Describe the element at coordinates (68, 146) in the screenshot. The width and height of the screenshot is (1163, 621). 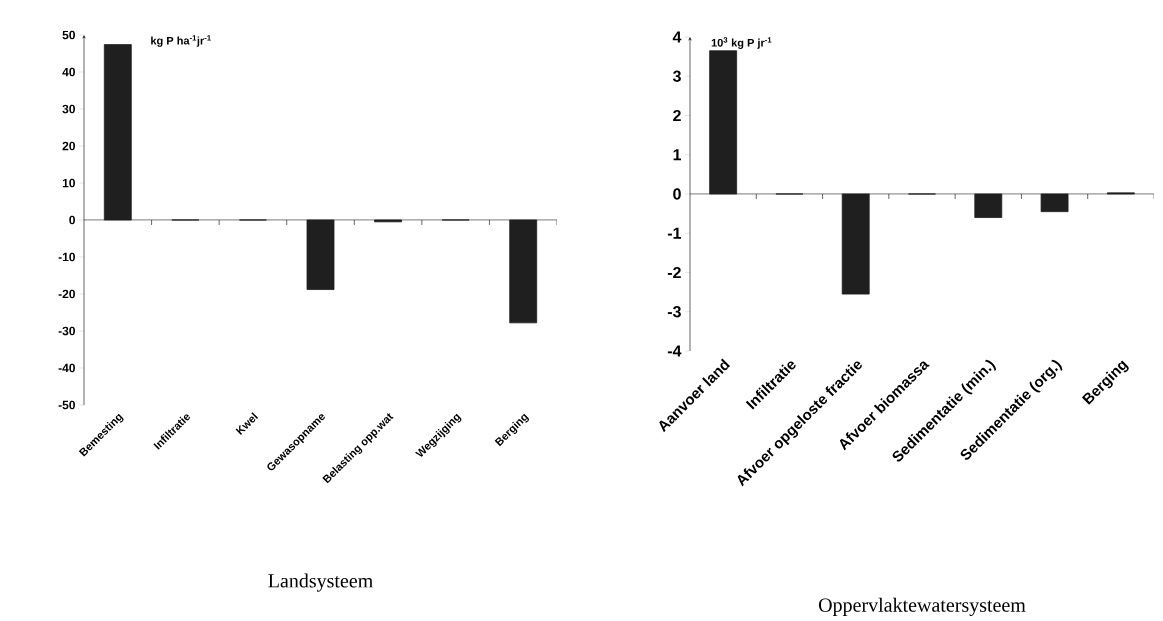
I see `y-tick-label: 20` at that location.